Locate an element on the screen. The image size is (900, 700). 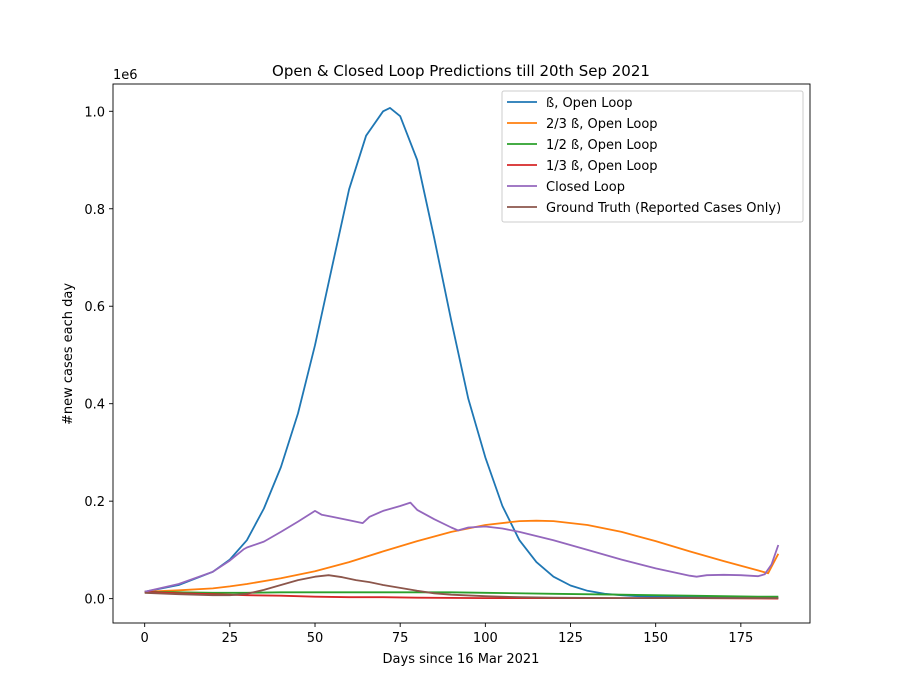
legend-entry-5: Ground Truth (Reported Cases Only) is located at coordinates (663, 208).